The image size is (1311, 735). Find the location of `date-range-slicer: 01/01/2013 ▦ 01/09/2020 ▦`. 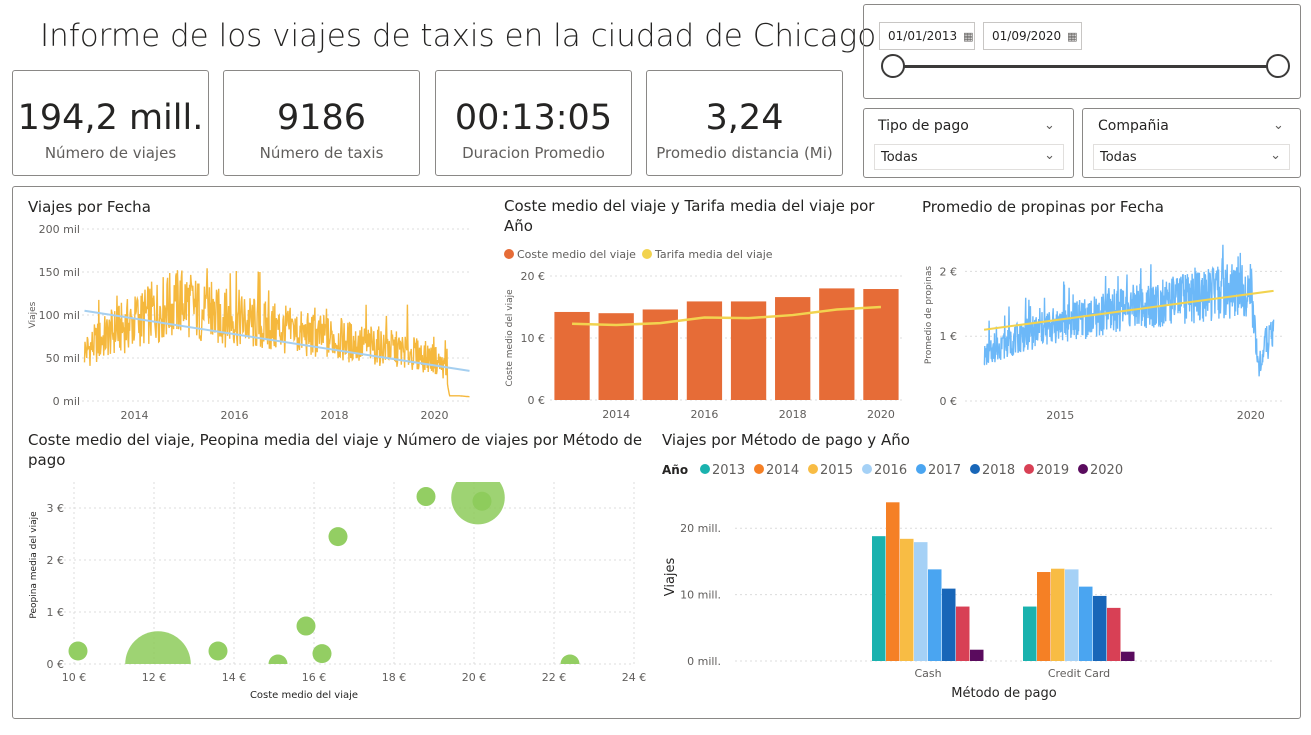

date-range-slicer: 01/01/2013 ▦ 01/09/2020 ▦ is located at coordinates (1082, 51).